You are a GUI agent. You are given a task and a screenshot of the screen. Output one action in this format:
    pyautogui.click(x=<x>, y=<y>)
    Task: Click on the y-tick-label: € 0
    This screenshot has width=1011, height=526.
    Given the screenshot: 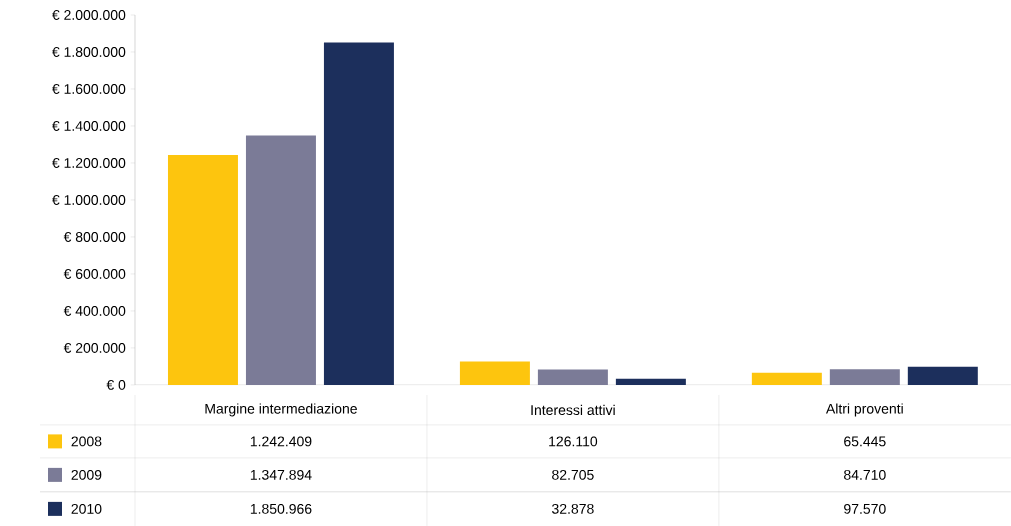 What is the action you would take?
    pyautogui.click(x=116, y=384)
    